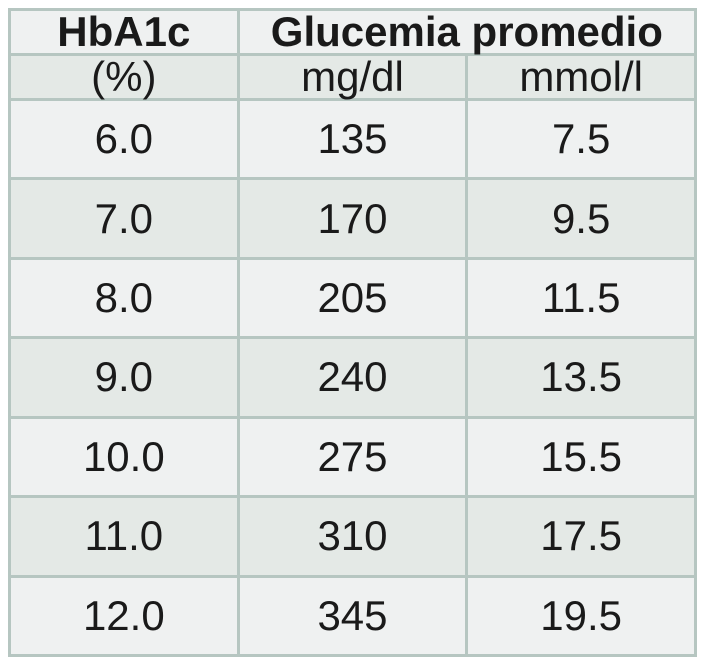 The width and height of the screenshot is (704, 664). What do you see at coordinates (124, 77) in the screenshot?
I see `header-unit-percent: (%)` at bounding box center [124, 77].